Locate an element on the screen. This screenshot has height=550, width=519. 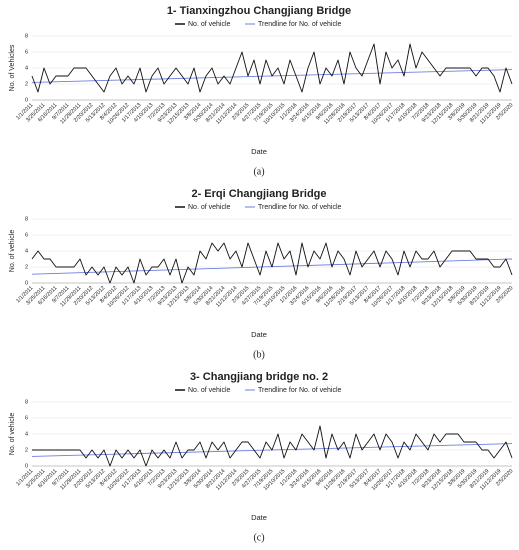
chart-title: 2- Erqi Changjiang Bridge is located at coordinates (258, 194).